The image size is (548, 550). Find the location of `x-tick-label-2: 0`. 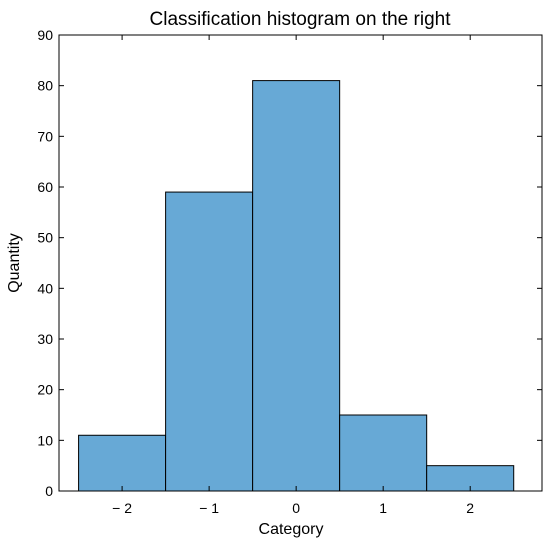

x-tick-label-2: 0 is located at coordinates (296, 508).